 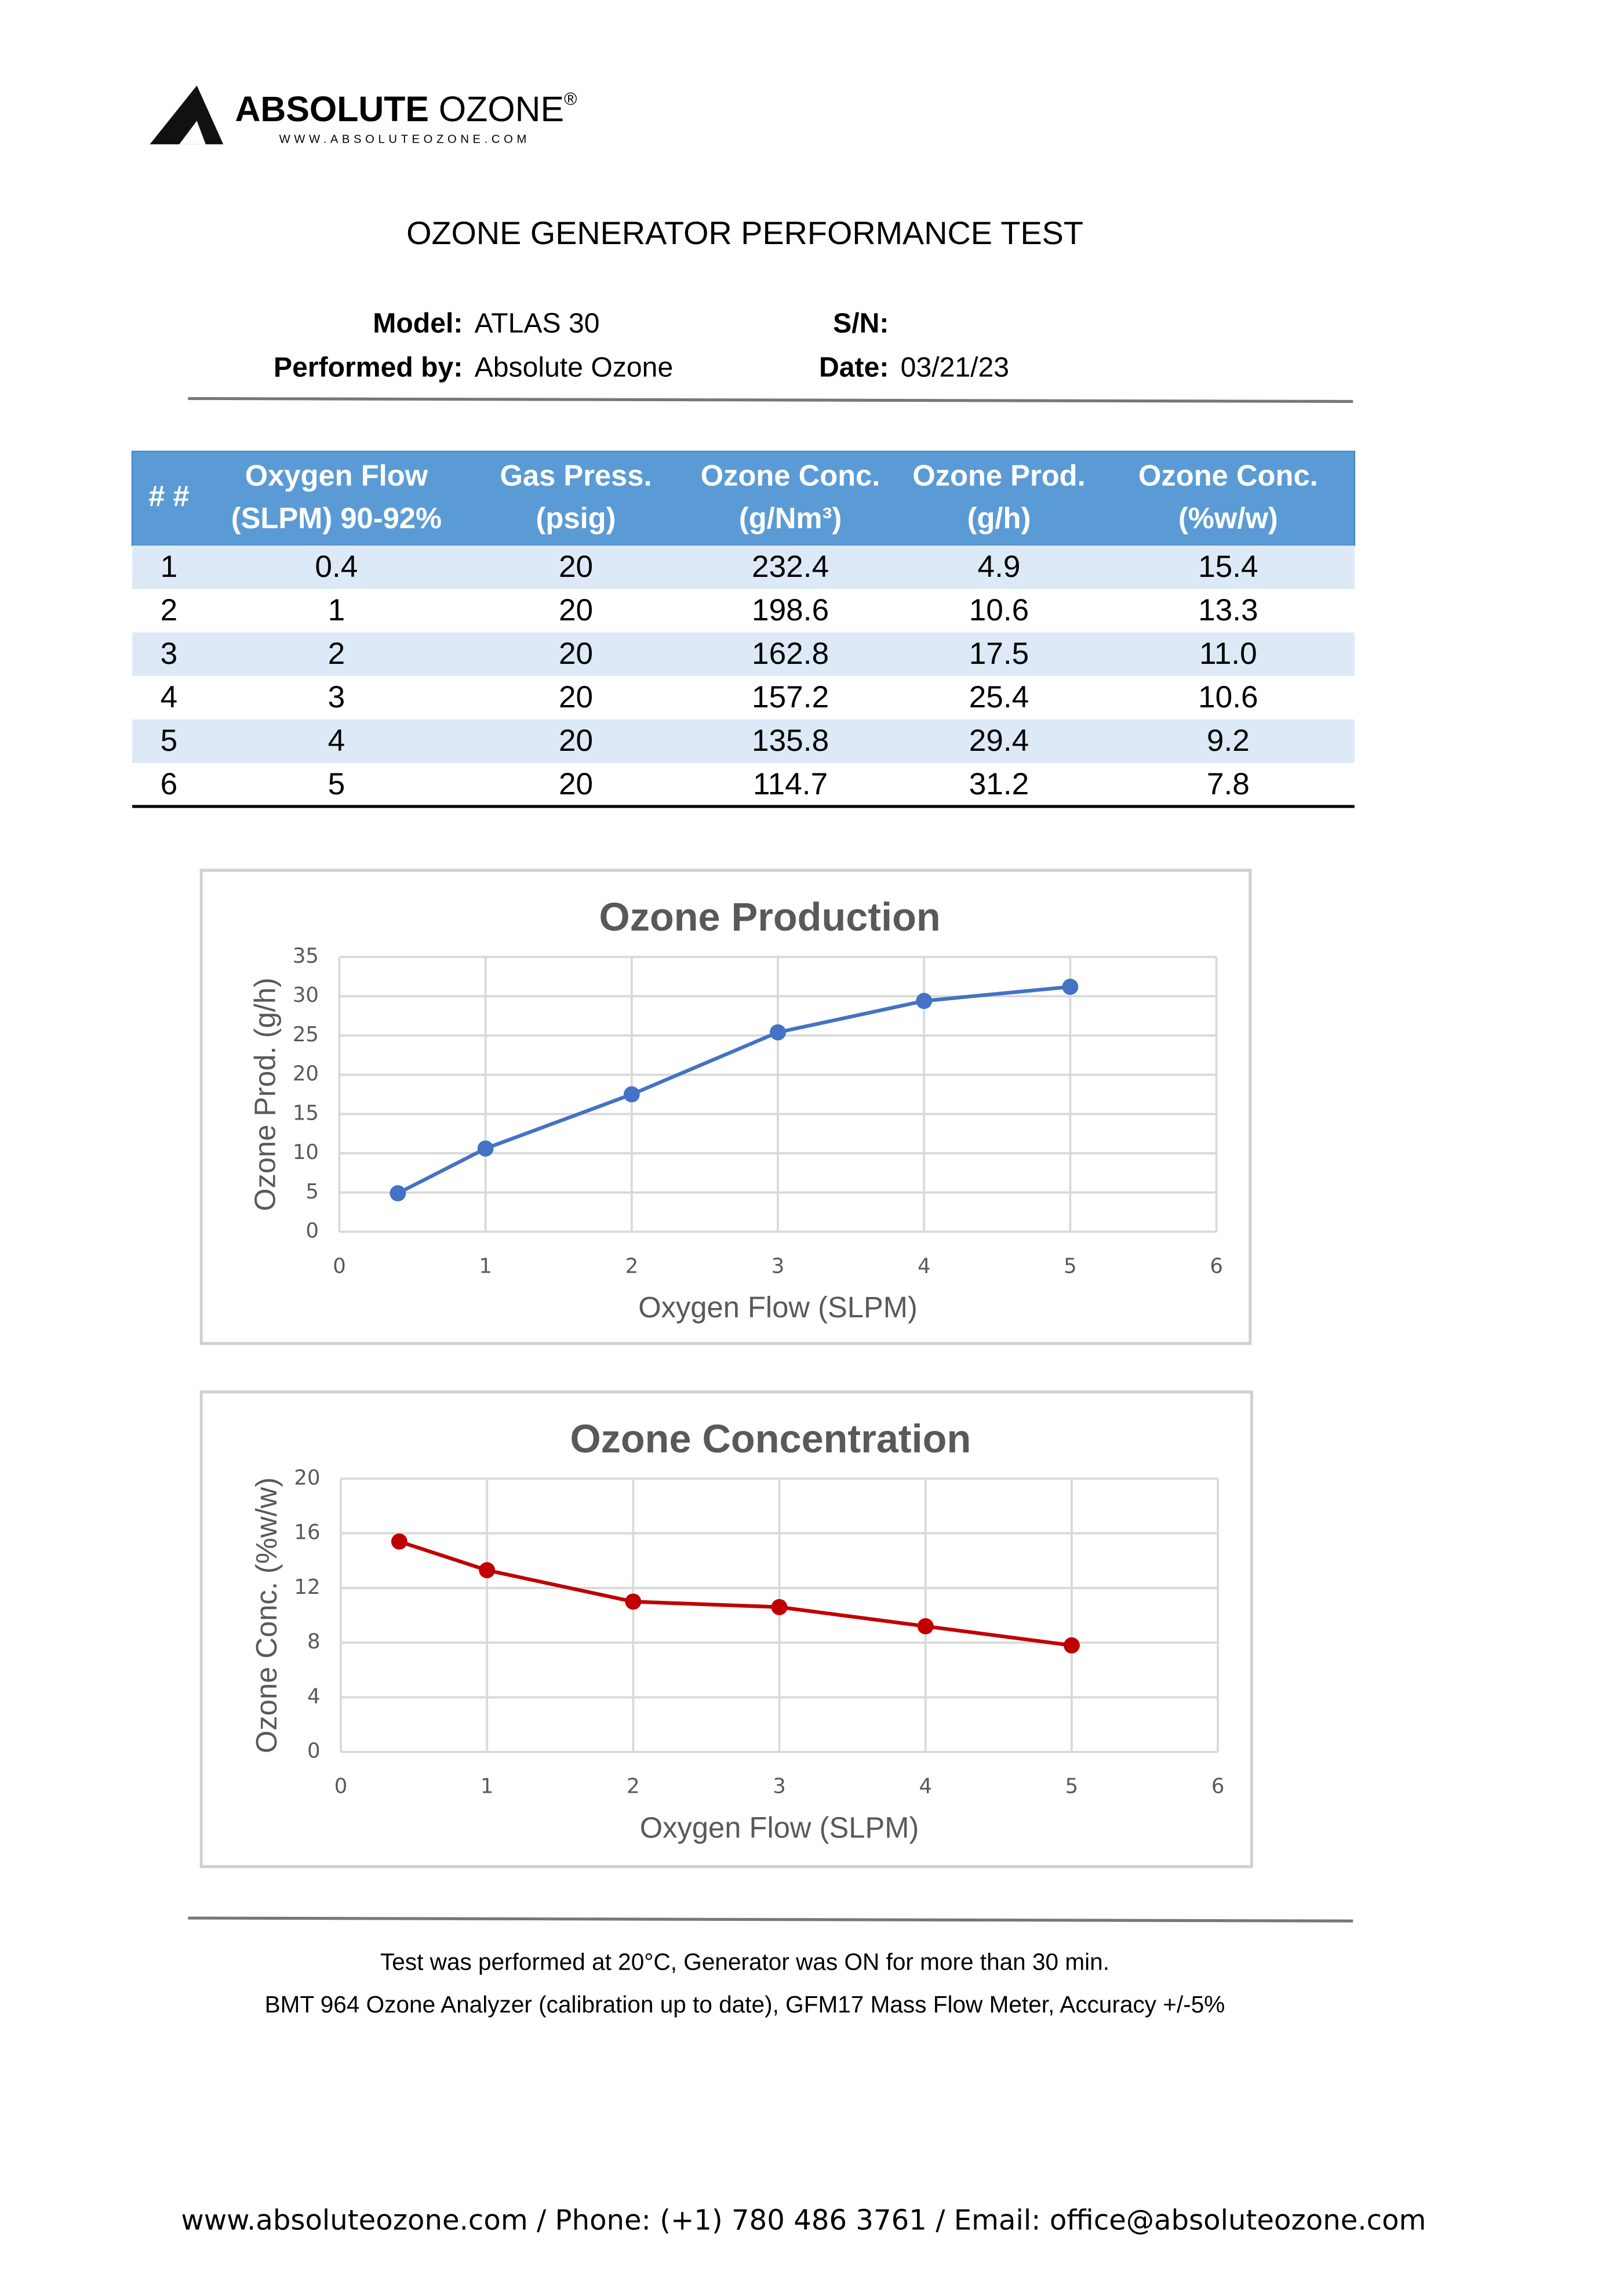 I want to click on logo-mark, so click(x=187, y=114).